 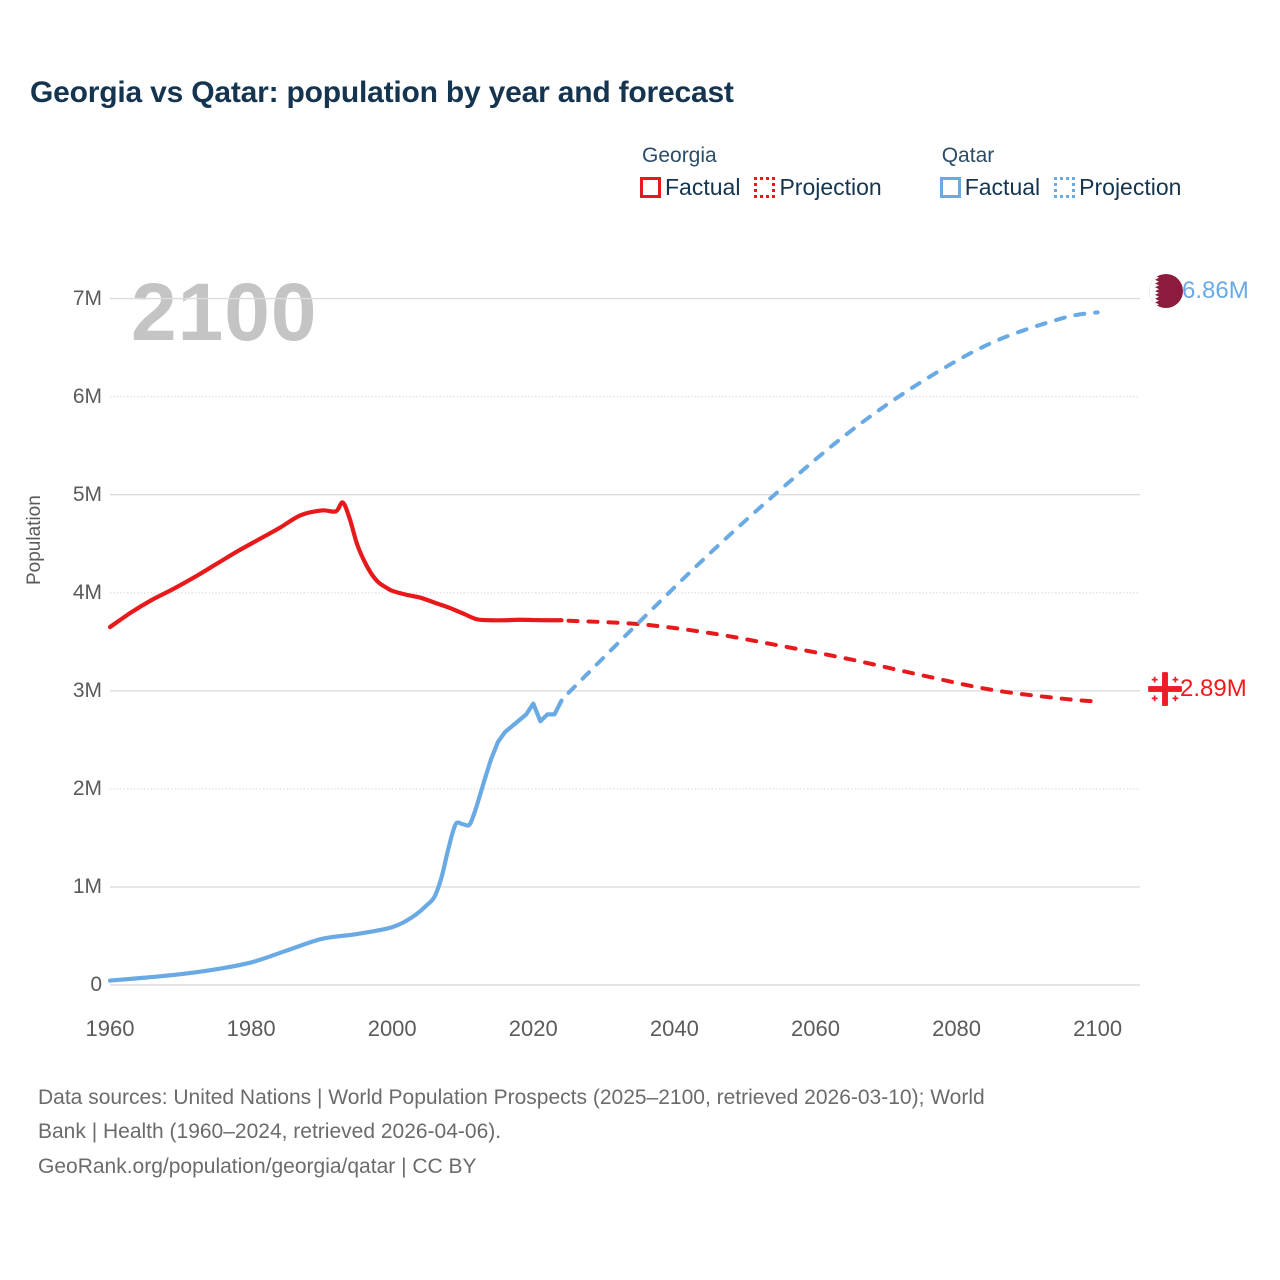 What do you see at coordinates (87, 592) in the screenshot?
I see `y-axis-tick-label: 4M` at bounding box center [87, 592].